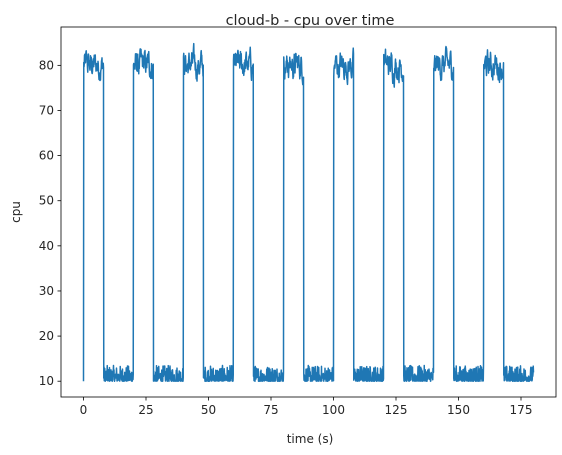 Image resolution: width=562 pixels, height=455 pixels. I want to click on y-tick-label: 30, so click(46, 291).